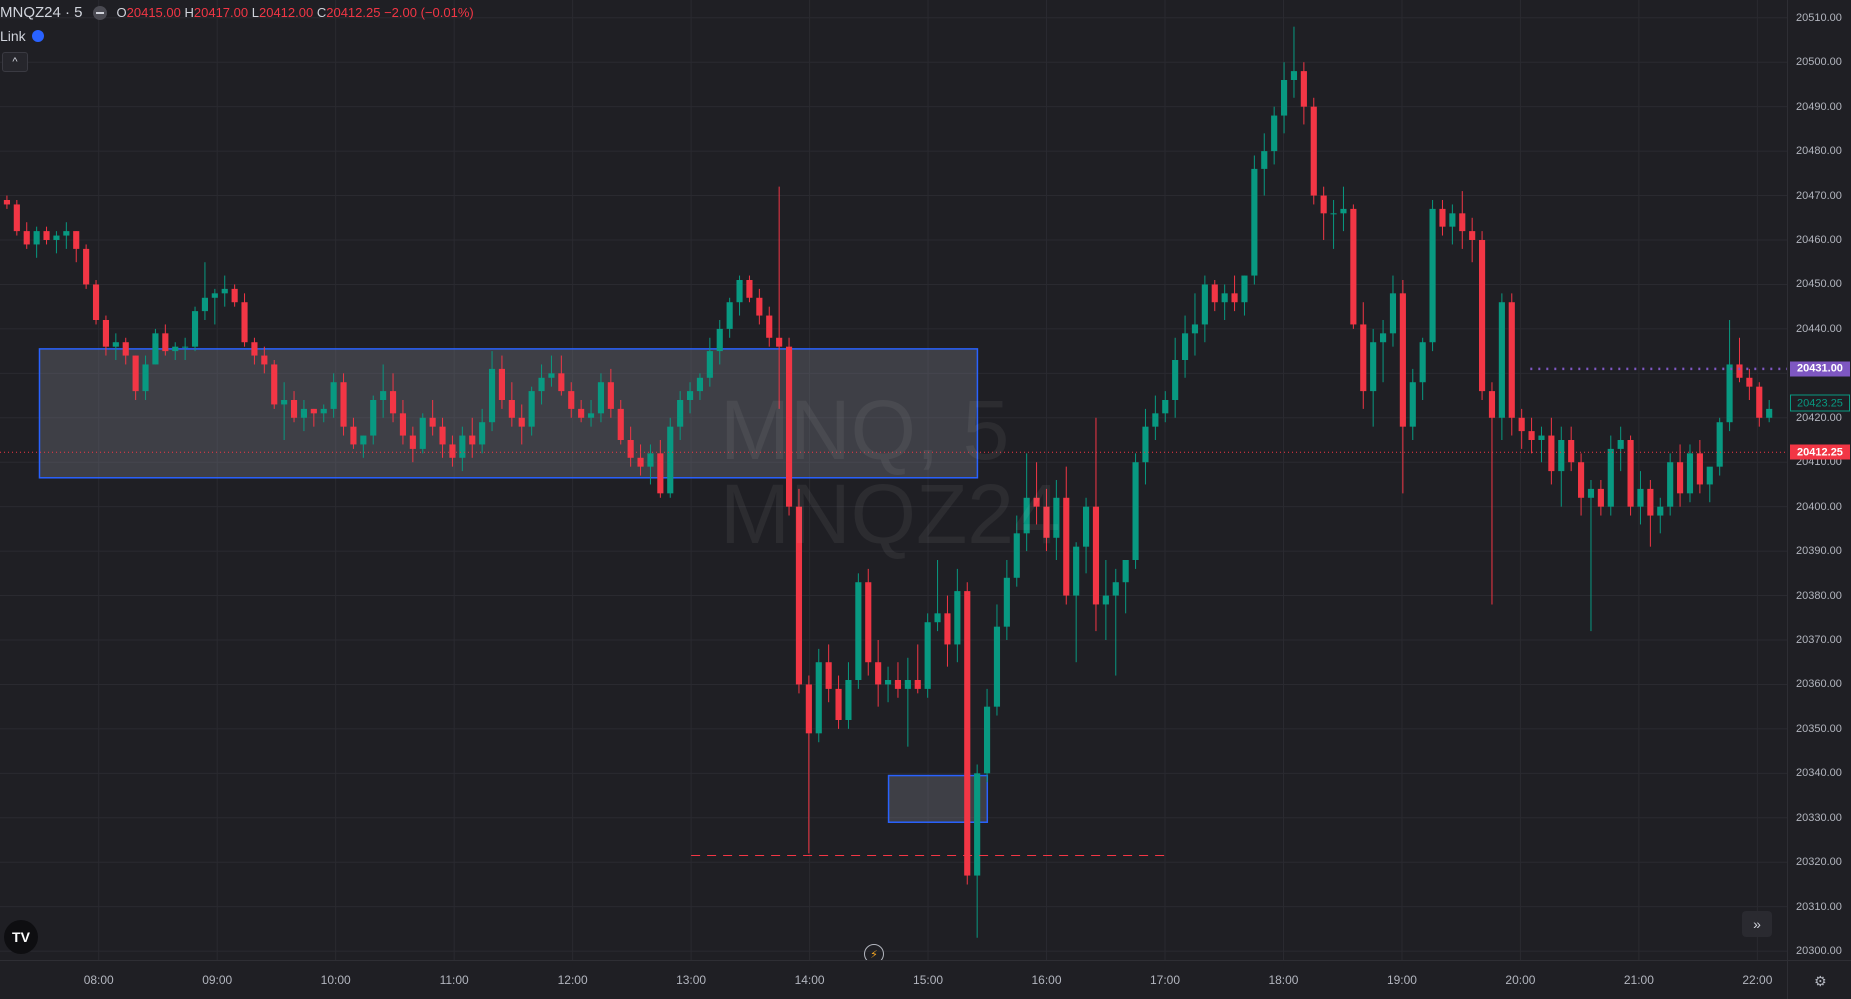  I want to click on collapse-legend-button: ^, so click(15, 62).